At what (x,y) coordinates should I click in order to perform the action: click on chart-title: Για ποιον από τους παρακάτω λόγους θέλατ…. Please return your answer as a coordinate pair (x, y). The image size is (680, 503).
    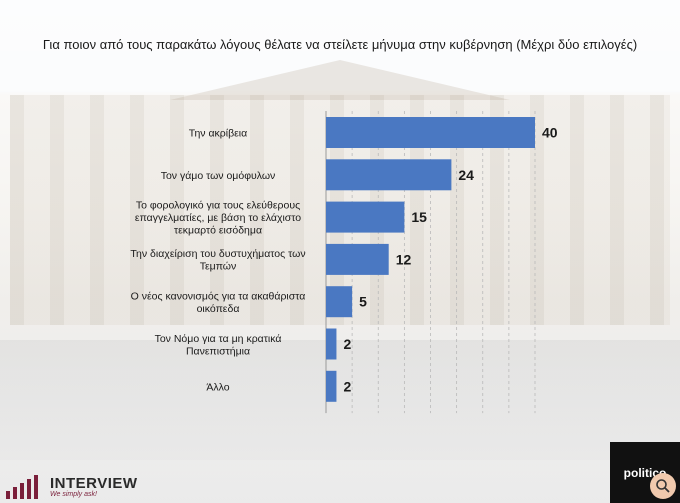
    Looking at the image, I should click on (340, 44).